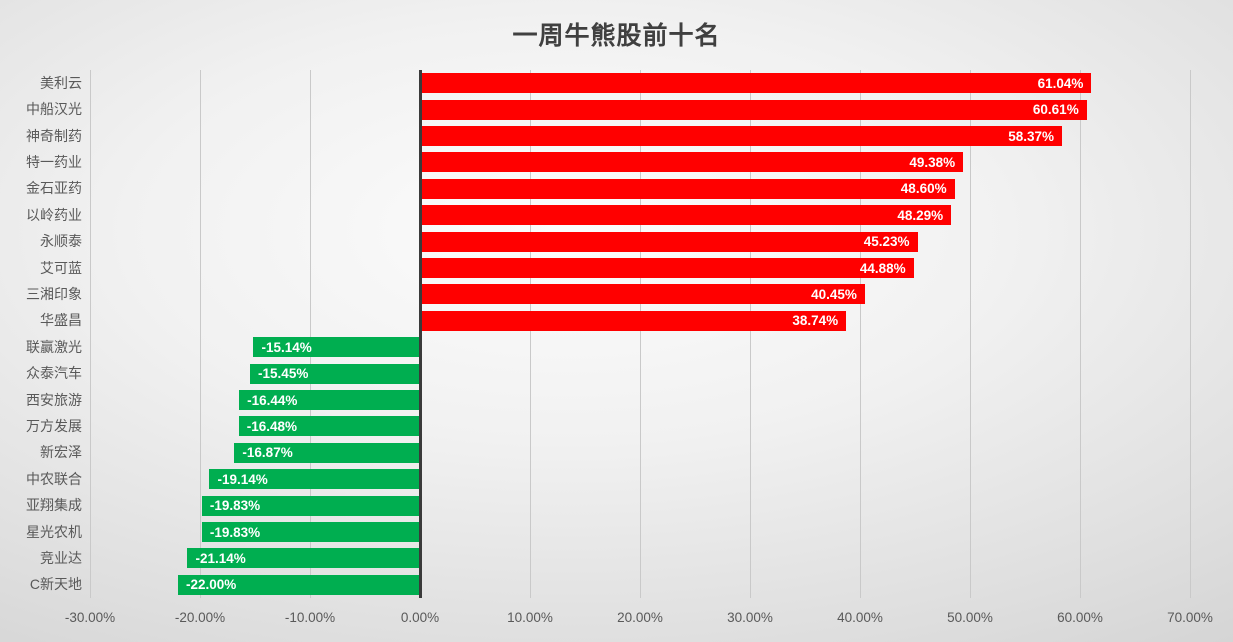 This screenshot has width=1233, height=642. Describe the element at coordinates (687, 188) in the screenshot. I see `bar: 48.60%` at that location.